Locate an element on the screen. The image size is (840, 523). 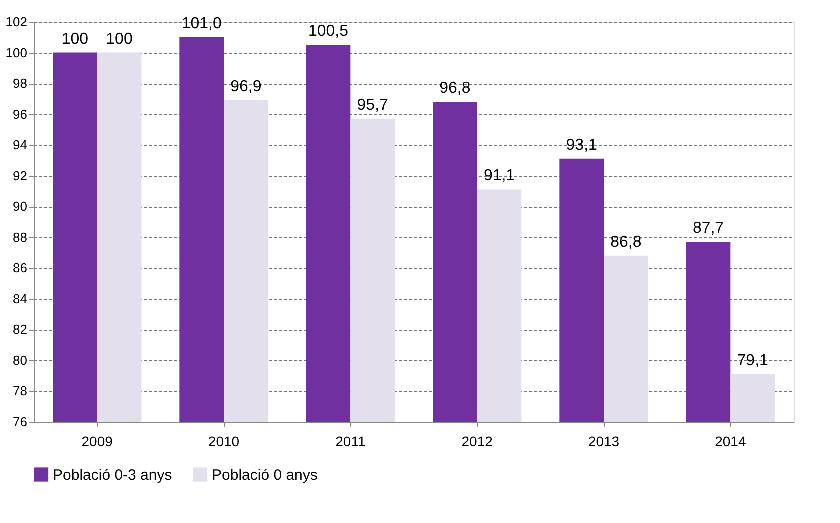
data-label: 96,9 is located at coordinates (246, 87).